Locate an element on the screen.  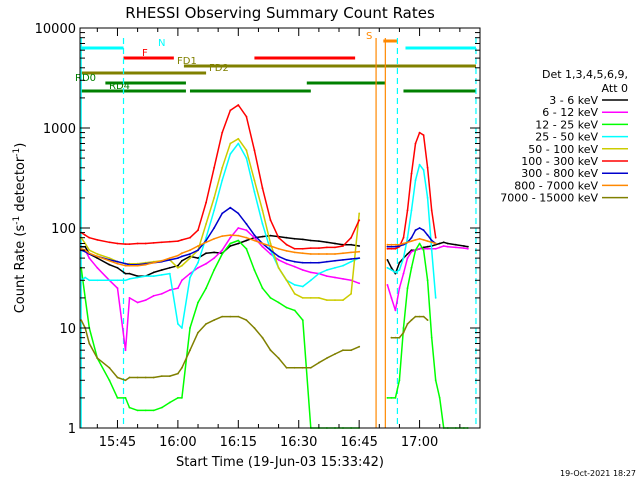
legend-label-800-7000-kev: 800 - 7000 keV is located at coordinates (556, 185).